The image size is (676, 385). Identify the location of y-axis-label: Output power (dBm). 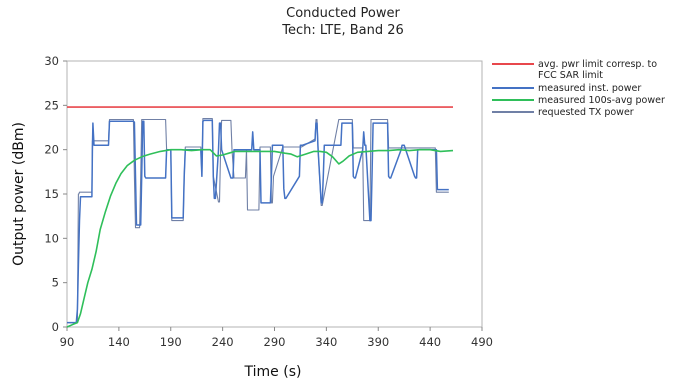
(19, 194).